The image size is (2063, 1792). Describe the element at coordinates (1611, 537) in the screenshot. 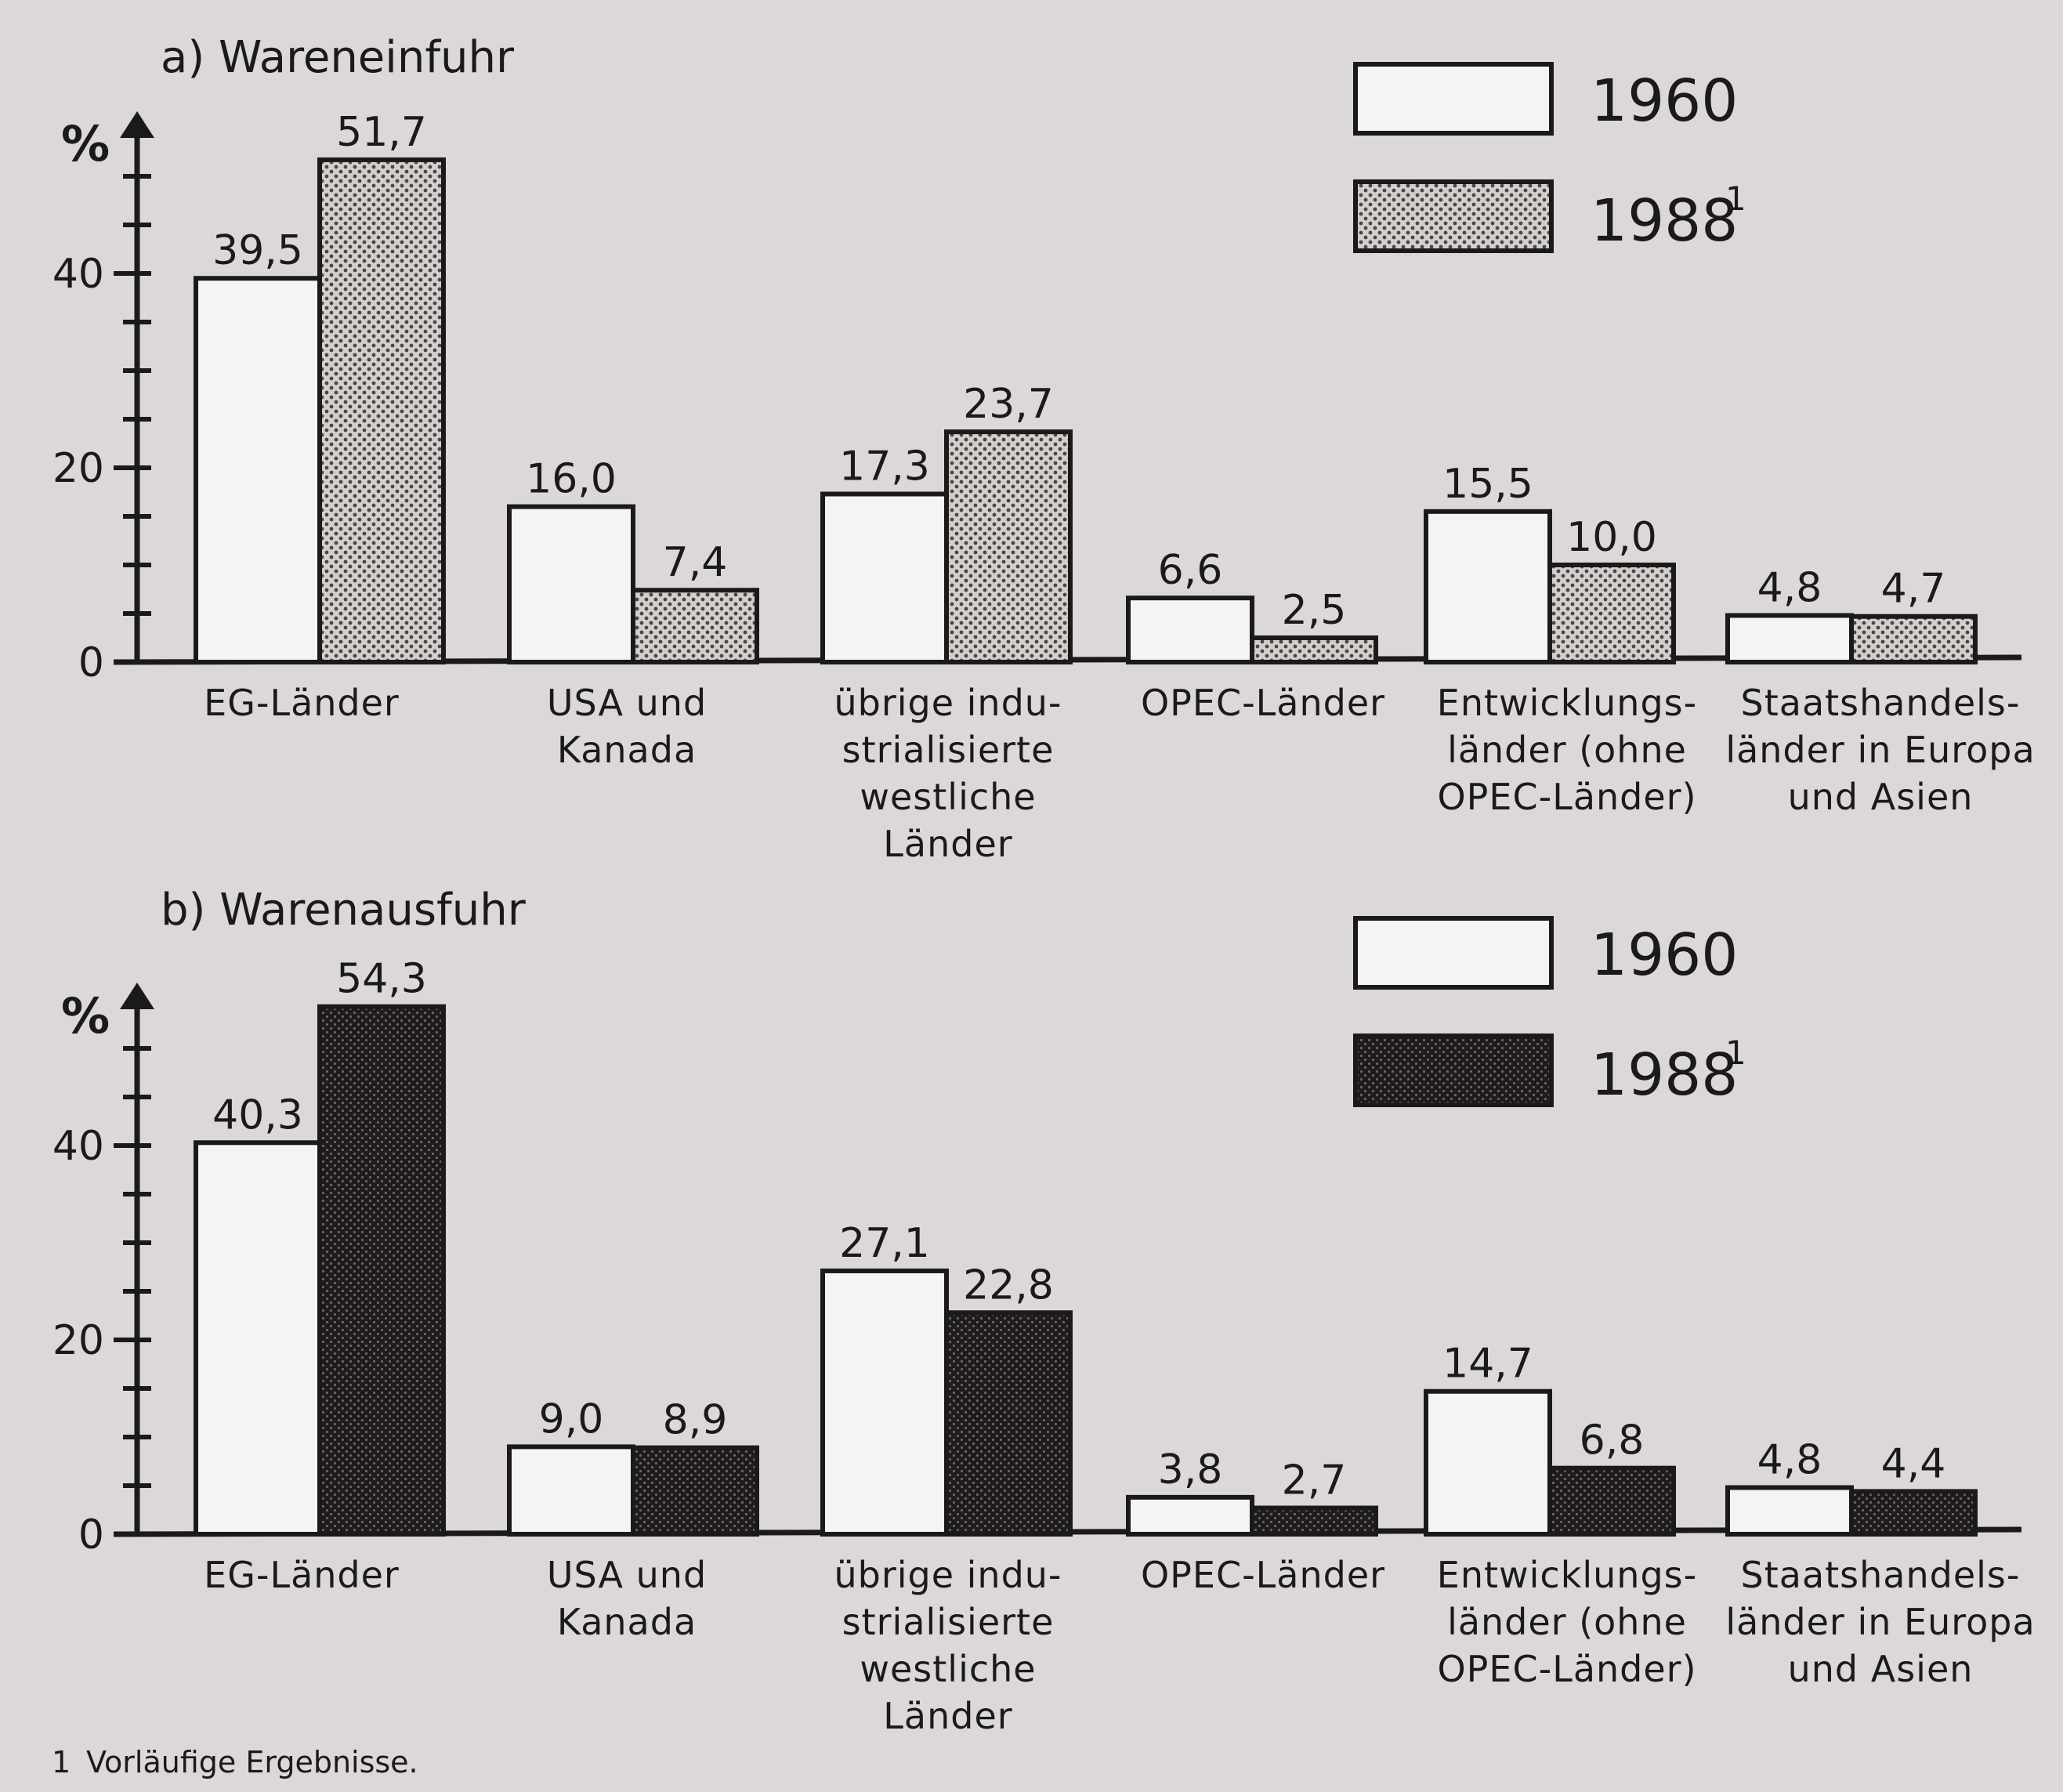

I see `import-value-label: 10,0` at that location.